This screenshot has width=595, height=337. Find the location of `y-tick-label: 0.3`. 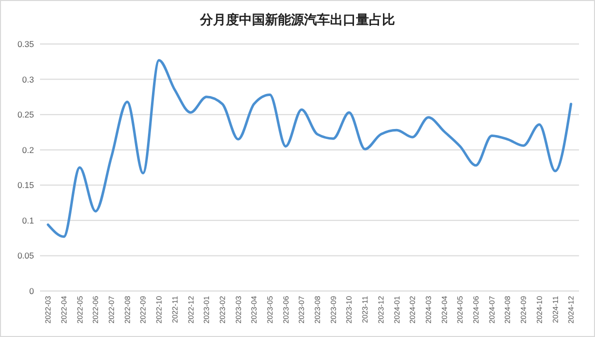

y-tick-label: 0.3 is located at coordinates (28, 79).